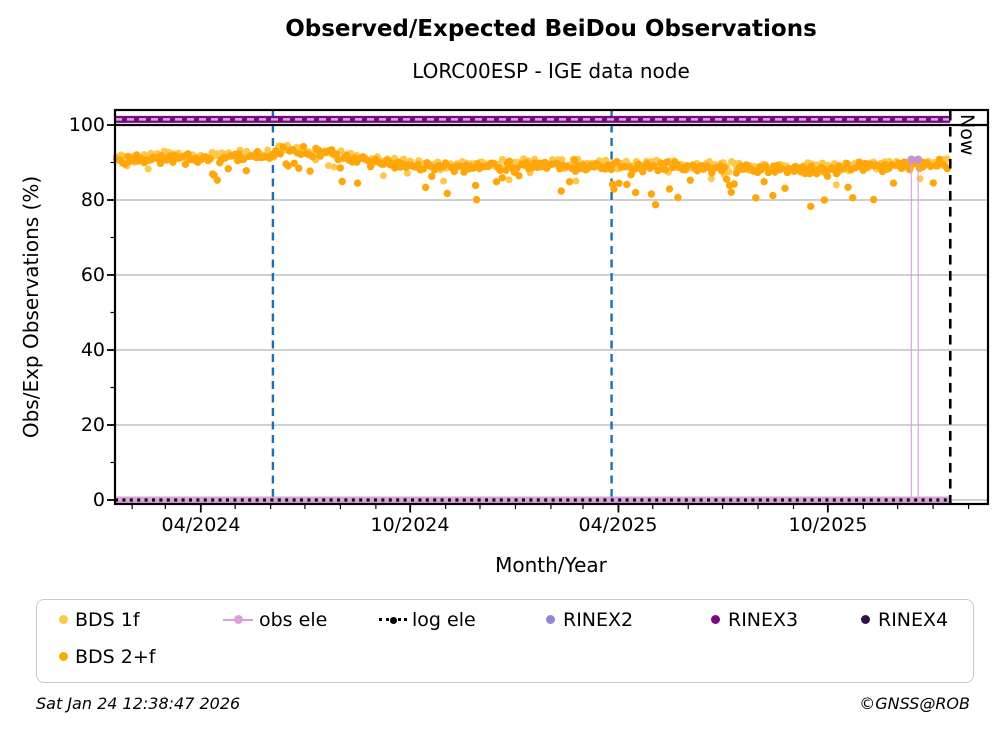 Image resolution: width=1008 pixels, height=734 pixels. I want to click on legend-label-bds-2f: BDS 2+f, so click(115, 657).